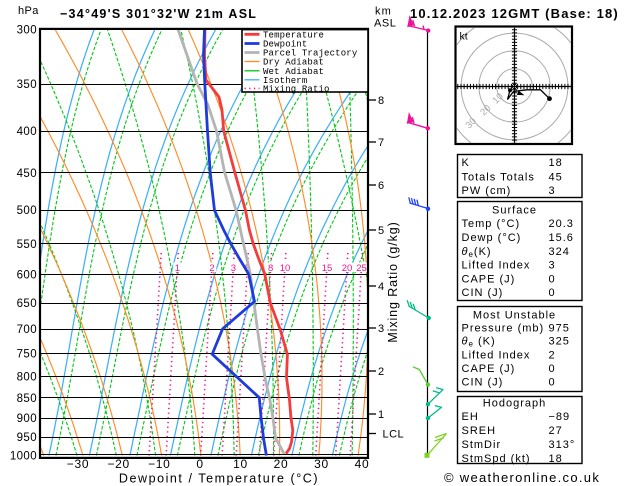 Image resolution: width=629 pixels, height=486 pixels. Describe the element at coordinates (27, 276) in the screenshot. I see `svg-text: 600` at that location.